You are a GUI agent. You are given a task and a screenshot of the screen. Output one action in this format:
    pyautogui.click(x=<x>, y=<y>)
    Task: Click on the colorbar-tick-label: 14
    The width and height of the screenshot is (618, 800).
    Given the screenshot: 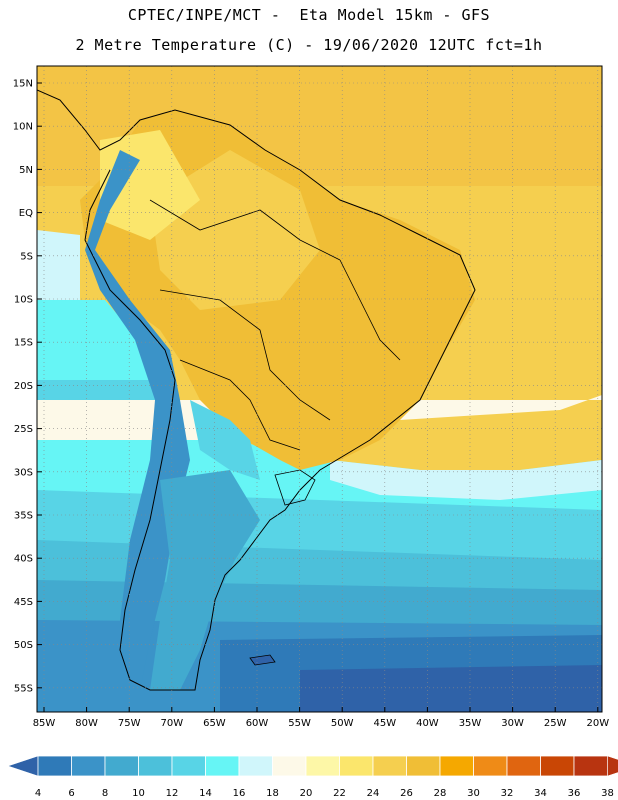 What is the action you would take?
    pyautogui.click(x=205, y=793)
    